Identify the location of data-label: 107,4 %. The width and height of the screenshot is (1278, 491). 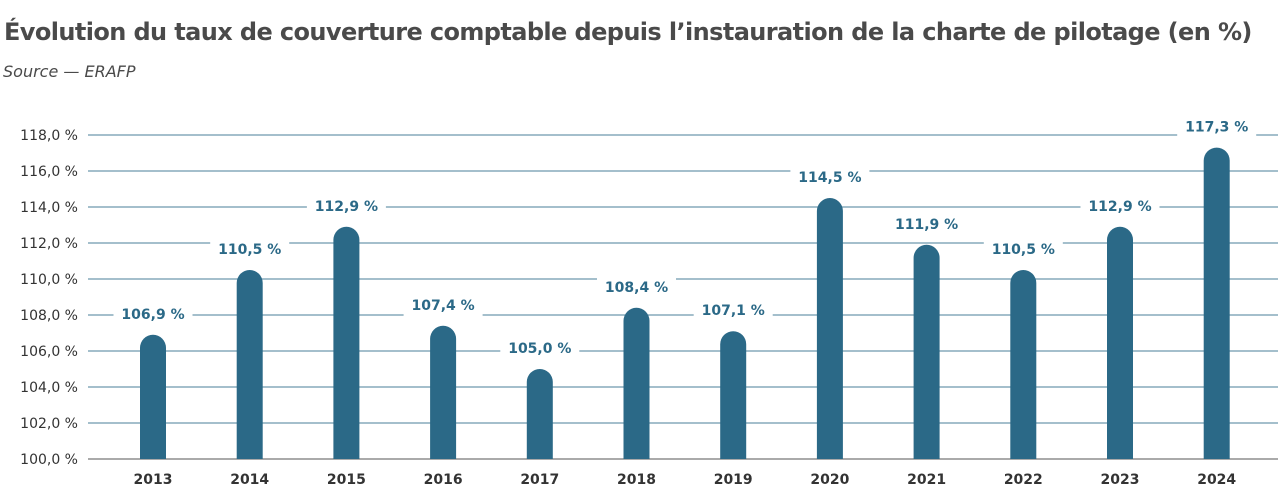
(443, 306).